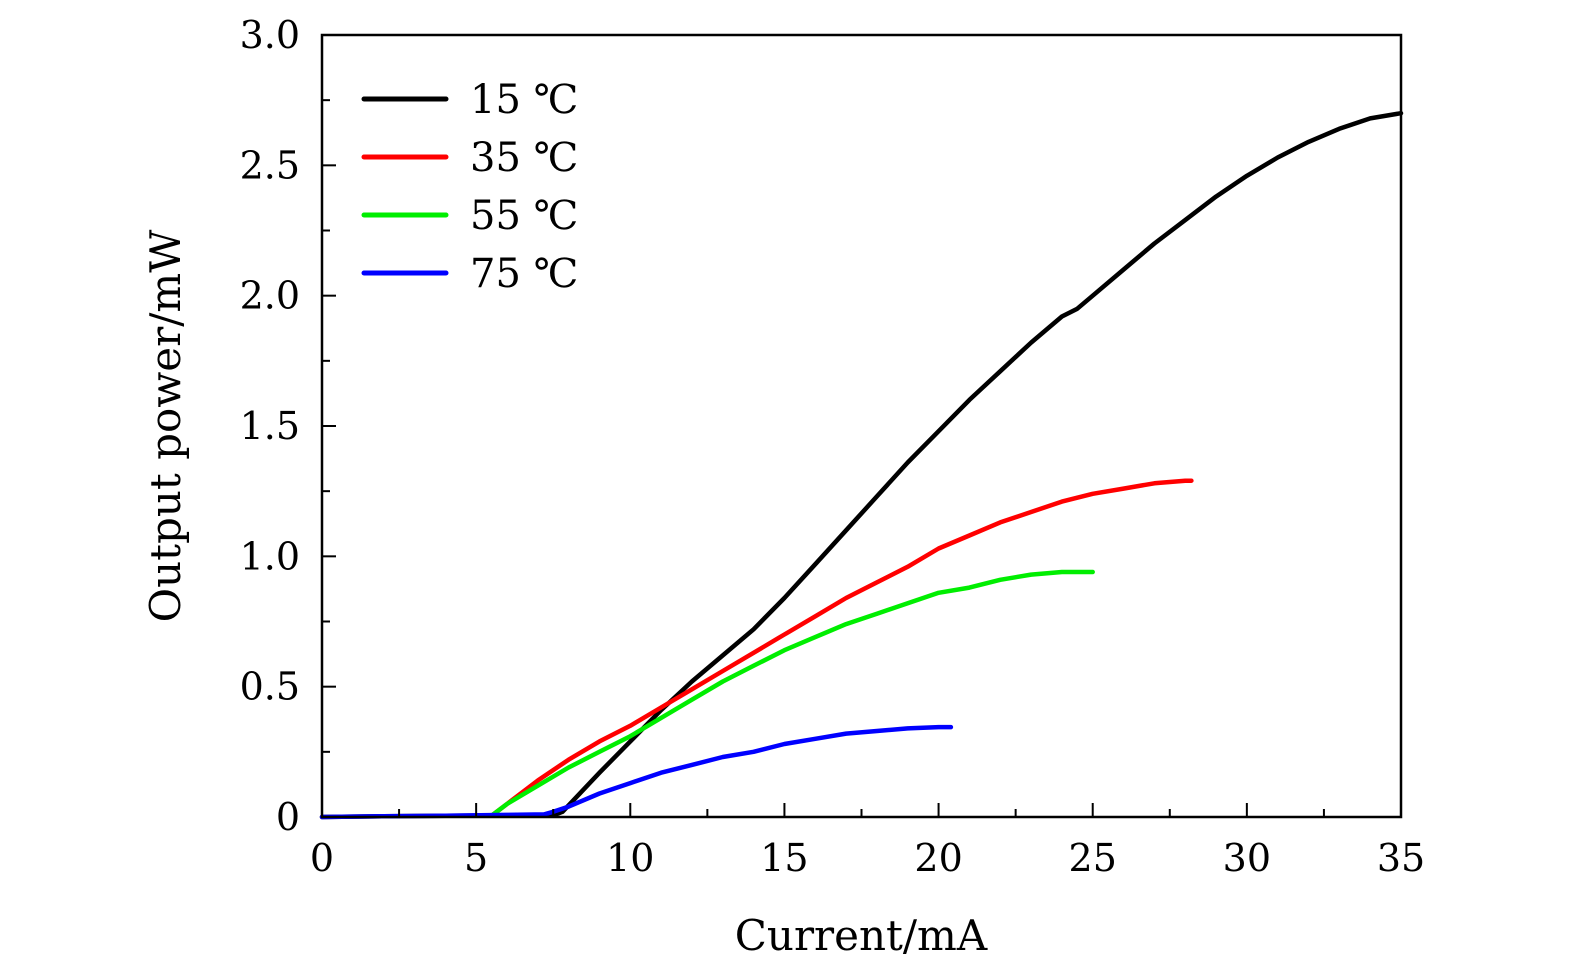 Image resolution: width=1575 pixels, height=974 pixels. I want to click on legend: 15 ℃ 35 ℃ 55 ℃ 75 ℃, so click(469, 187).